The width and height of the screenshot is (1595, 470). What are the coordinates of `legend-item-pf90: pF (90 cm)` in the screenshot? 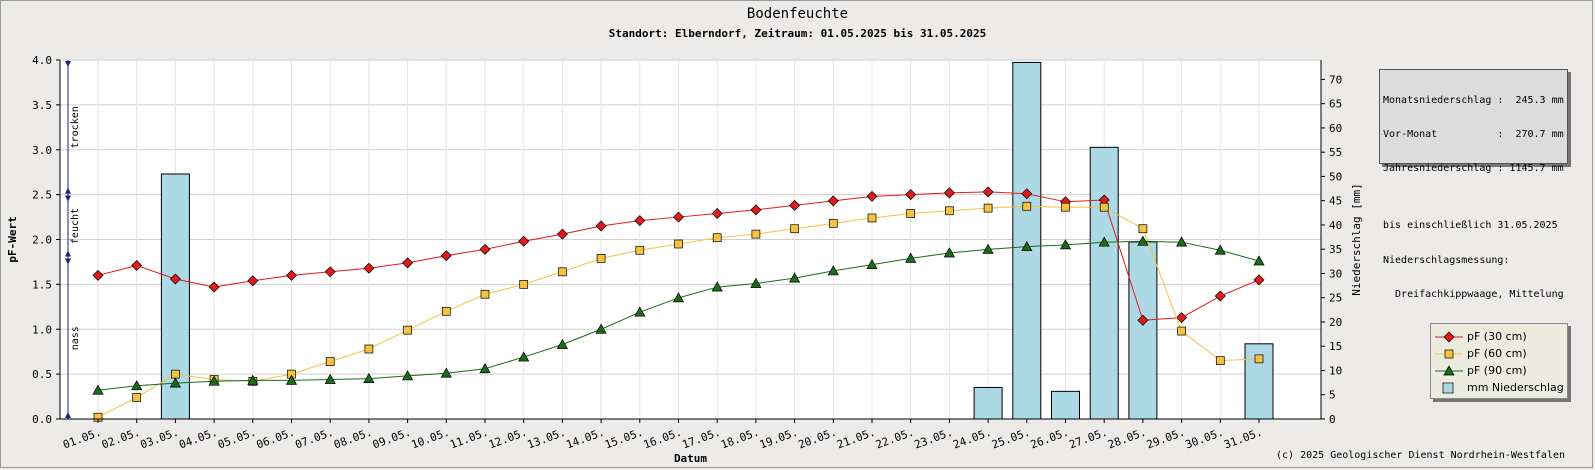 It's located at (1499, 370).